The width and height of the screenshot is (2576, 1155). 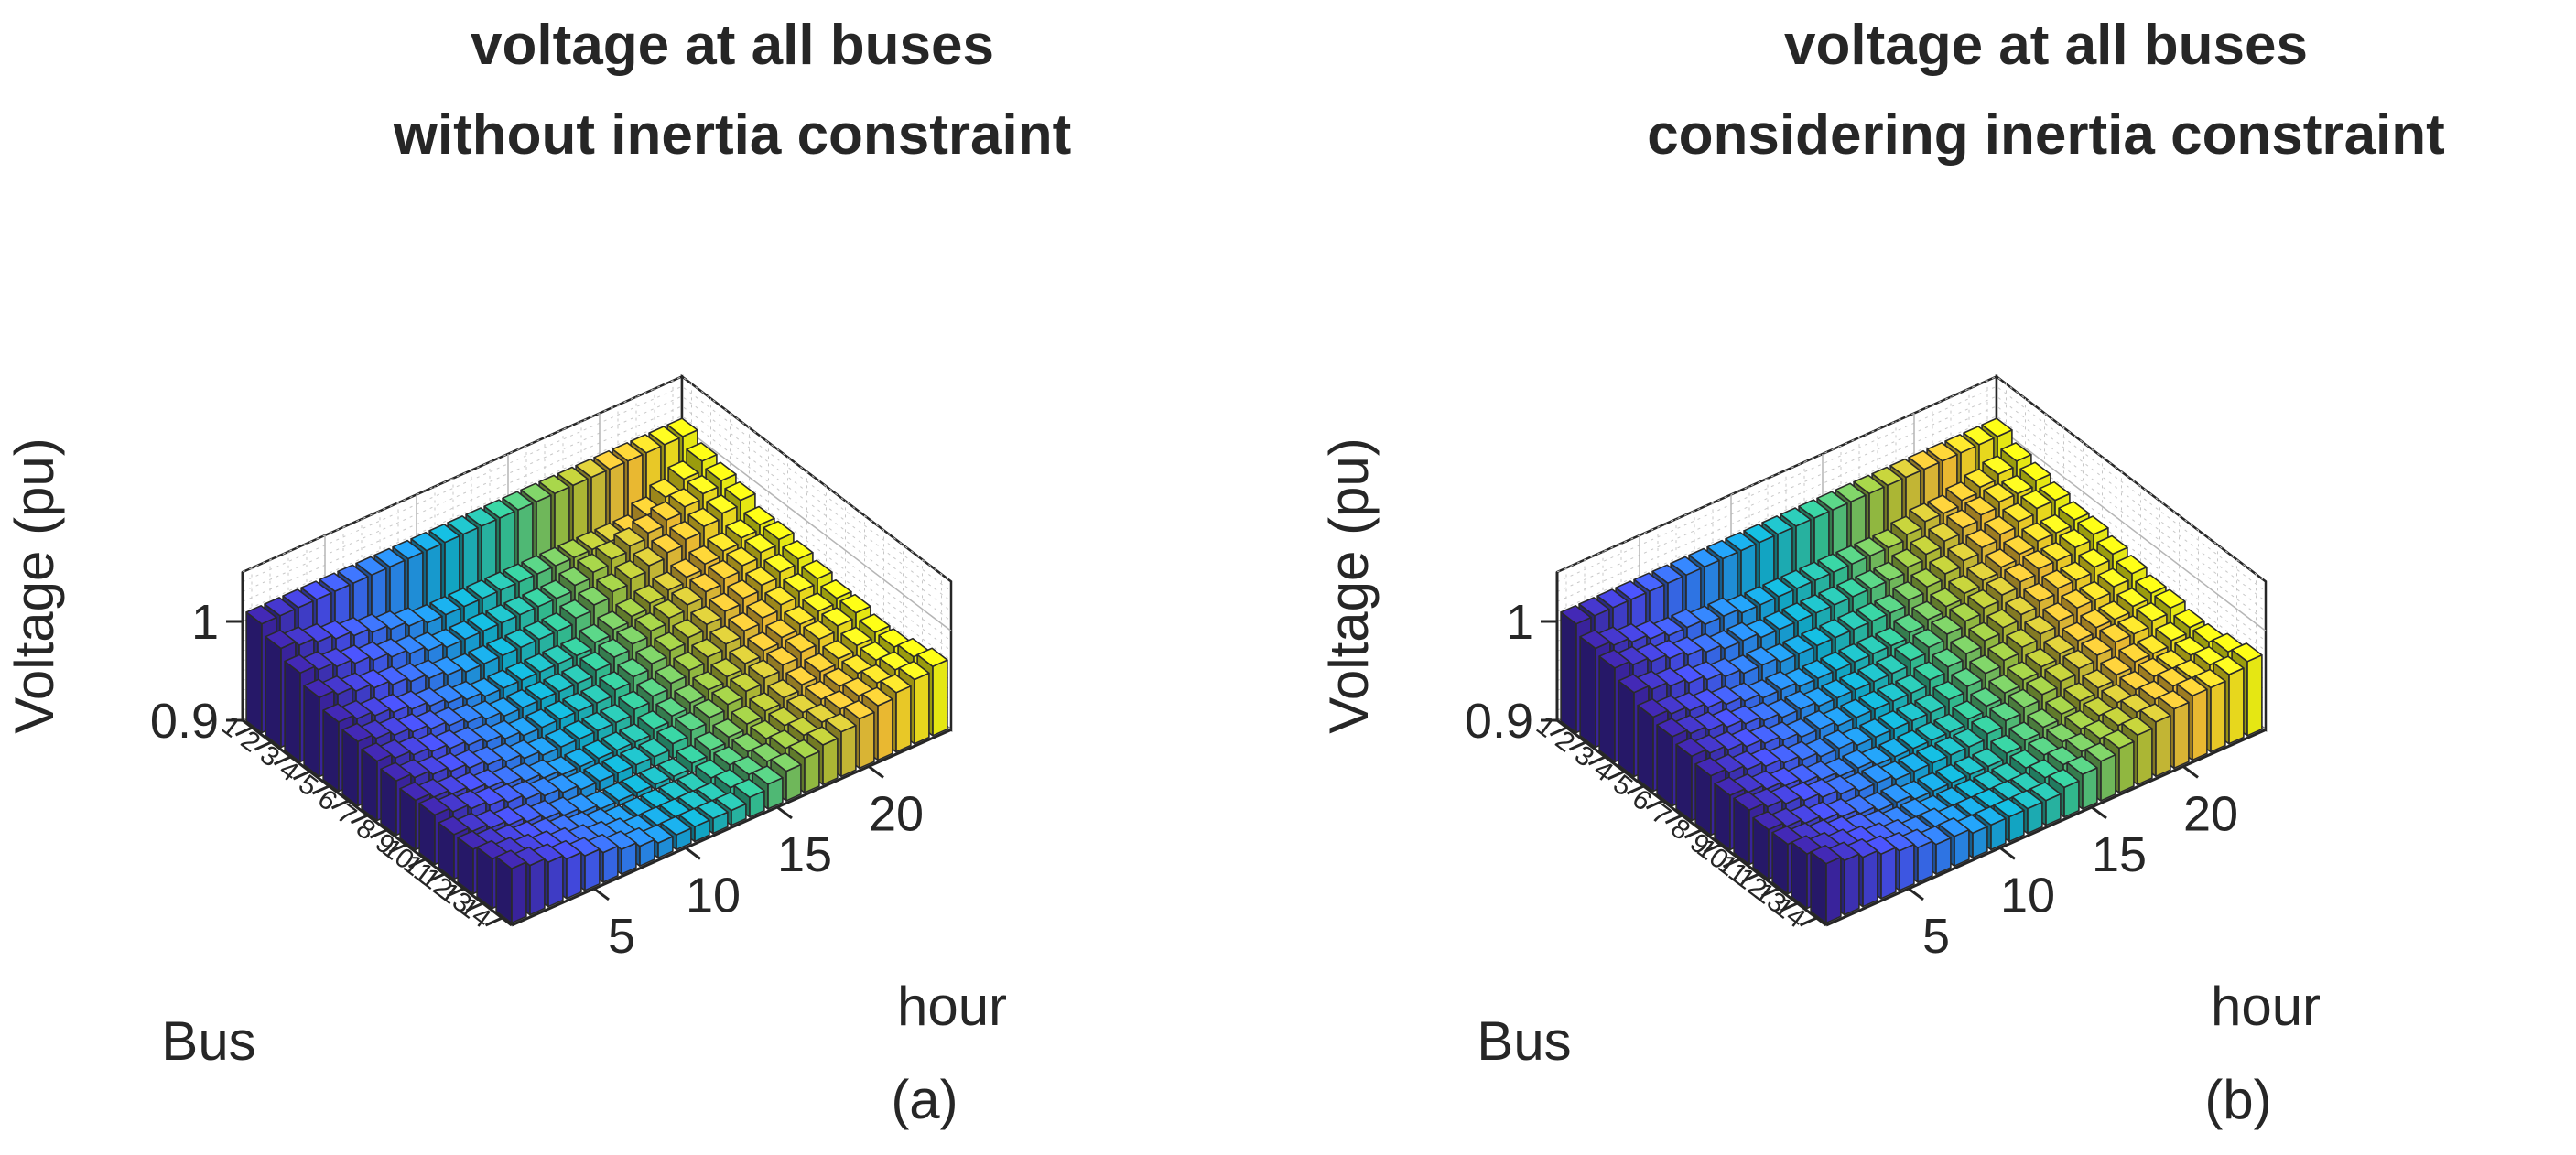 I want to click on chart-title: considering inertia constraint, so click(x=2046, y=135).